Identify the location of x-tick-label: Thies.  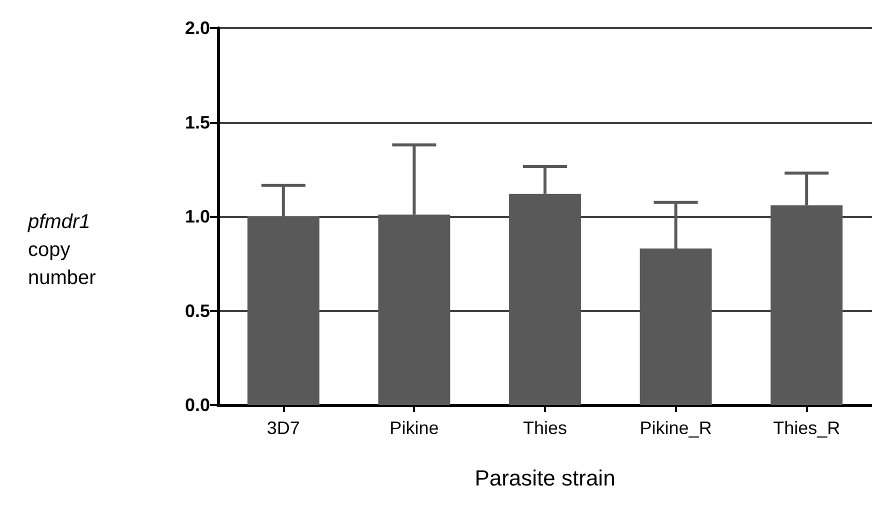
(545, 428).